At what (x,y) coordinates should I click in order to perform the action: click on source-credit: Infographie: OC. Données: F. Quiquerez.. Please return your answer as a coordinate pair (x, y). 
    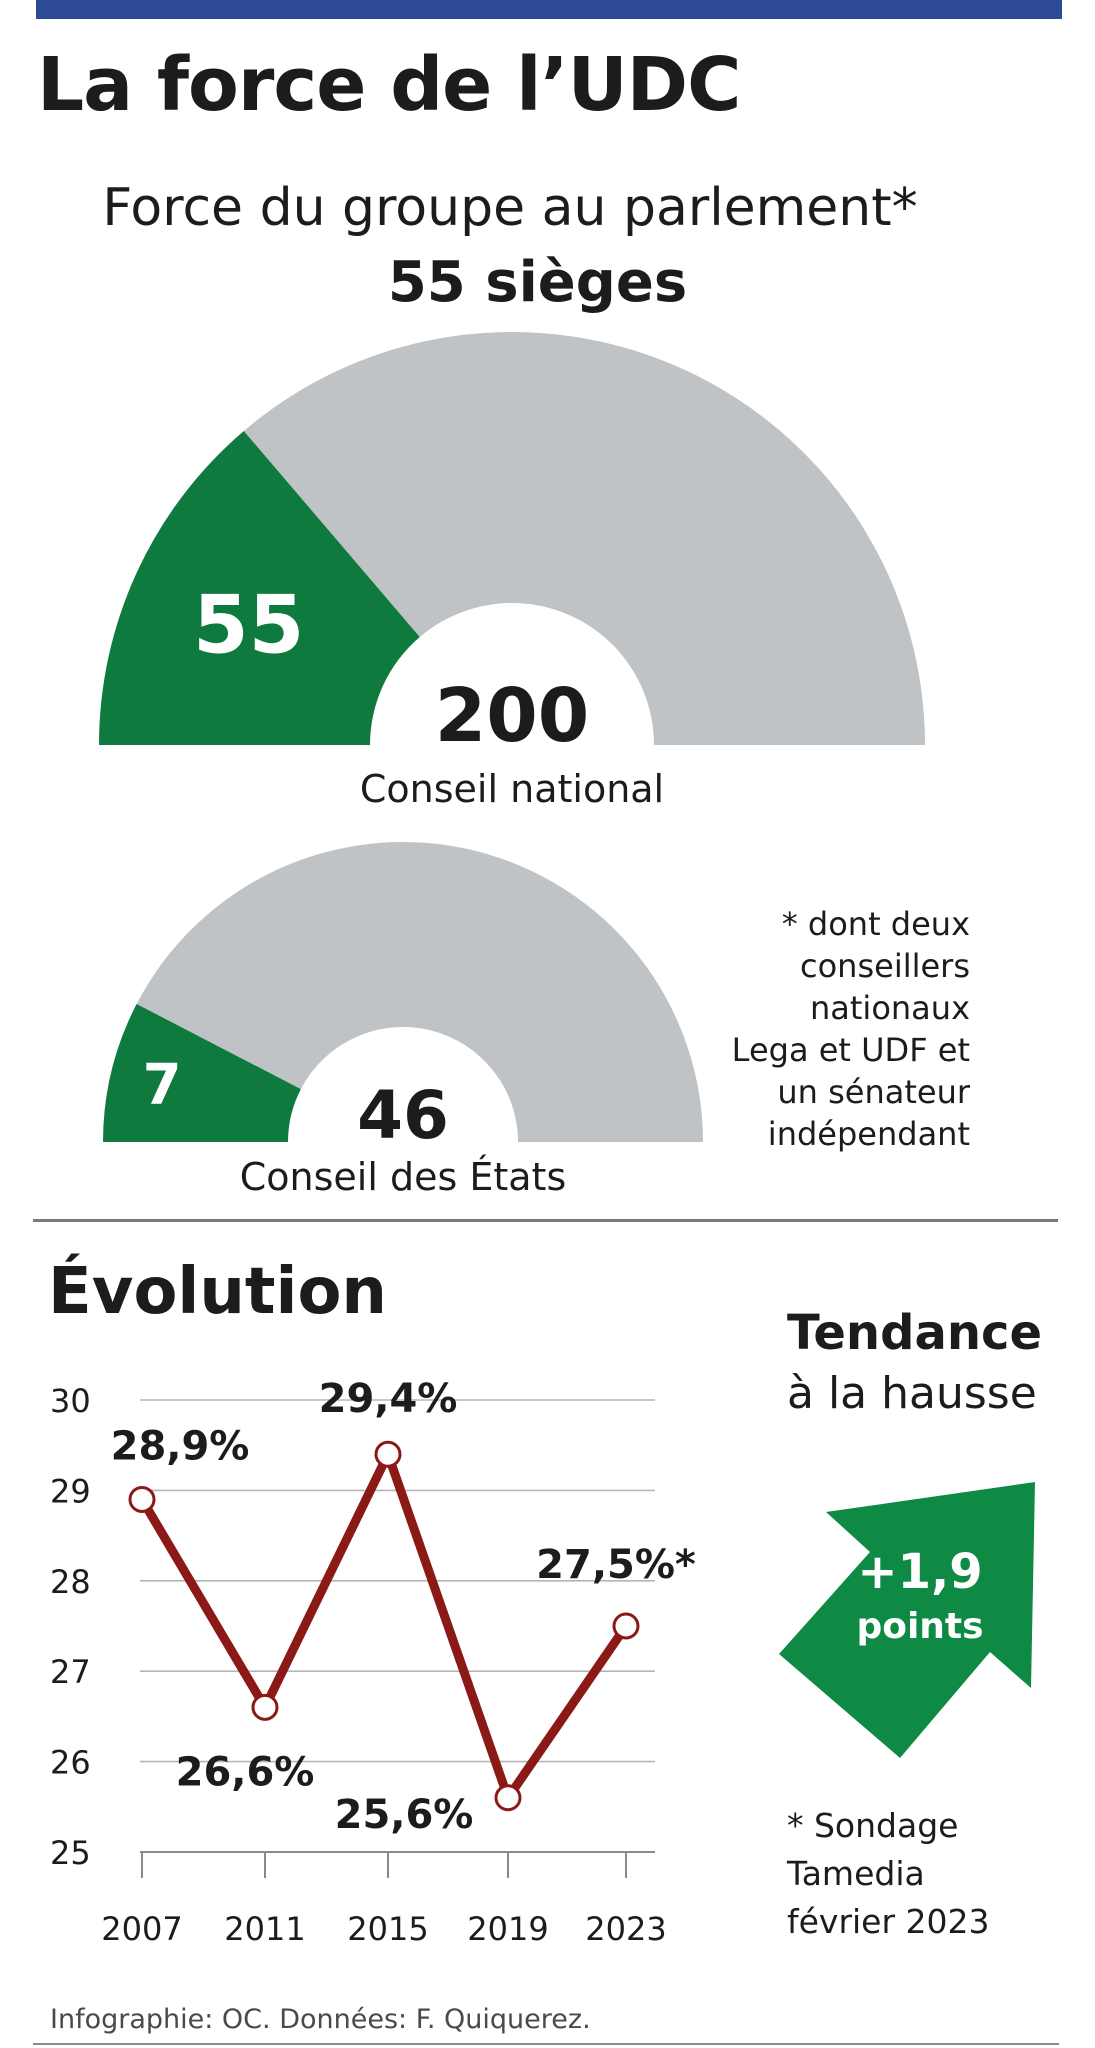
    Looking at the image, I should click on (320, 2019).